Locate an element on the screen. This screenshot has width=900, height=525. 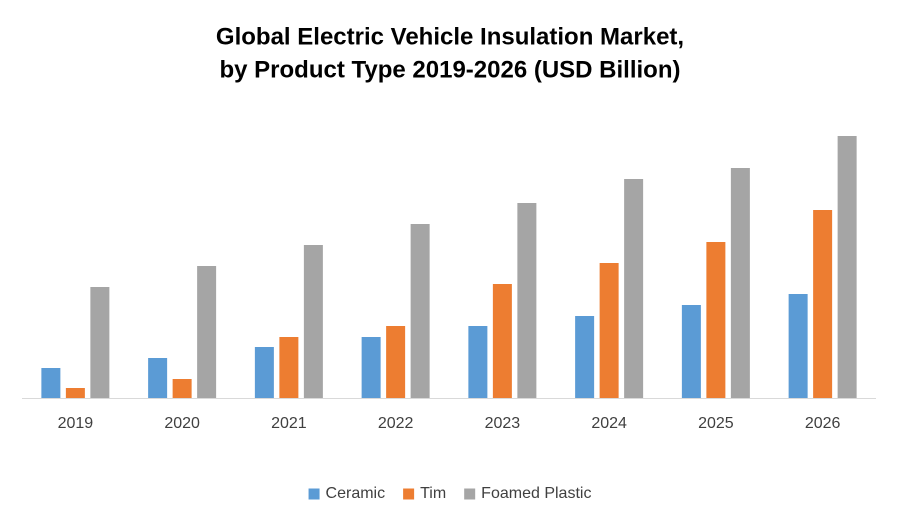
legend-label: Tim is located at coordinates (433, 493).